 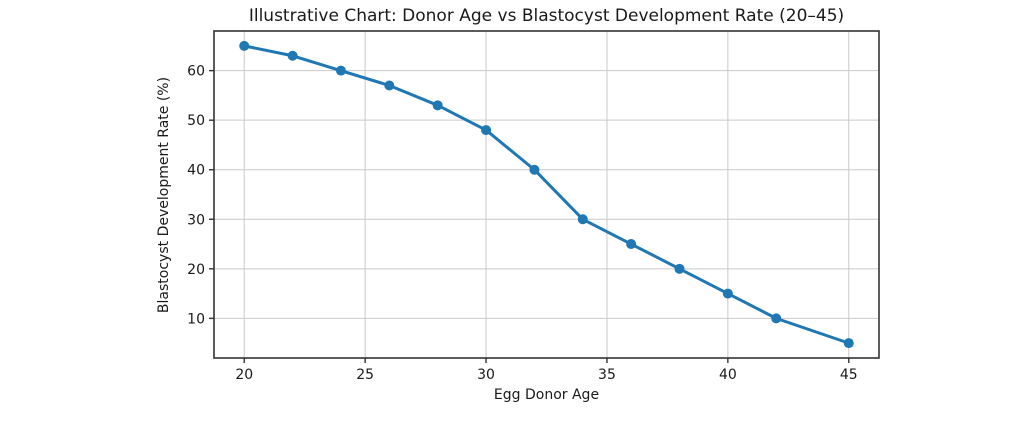 I want to click on x-tick-label: 45, so click(x=849, y=375).